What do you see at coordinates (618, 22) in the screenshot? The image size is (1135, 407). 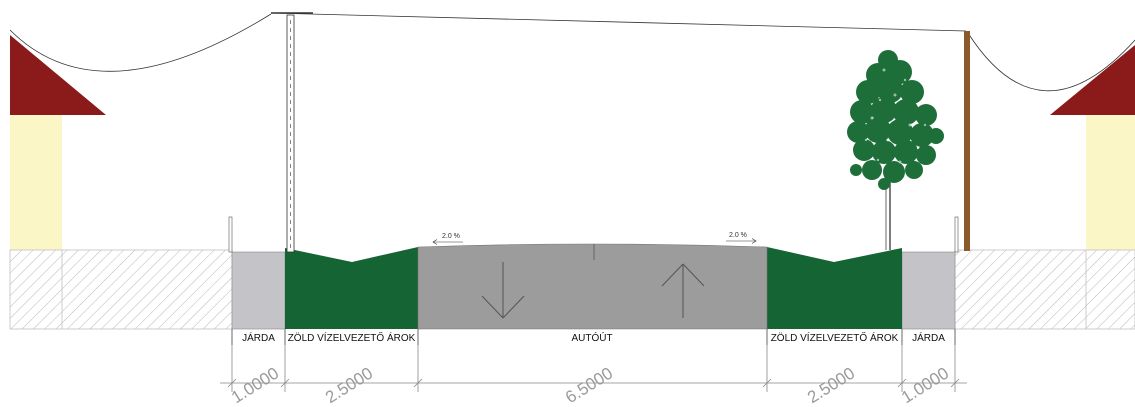 I see `top-overhead-wire` at bounding box center [618, 22].